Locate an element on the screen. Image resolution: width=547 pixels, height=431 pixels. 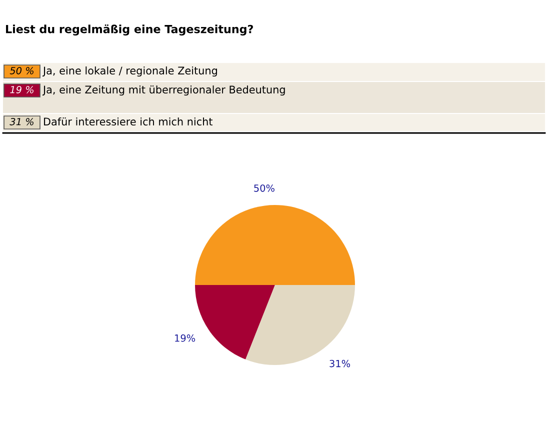
legend-label: Ja, eine Zeitung mit überregionaler Bedeutung is located at coordinates (163, 90).